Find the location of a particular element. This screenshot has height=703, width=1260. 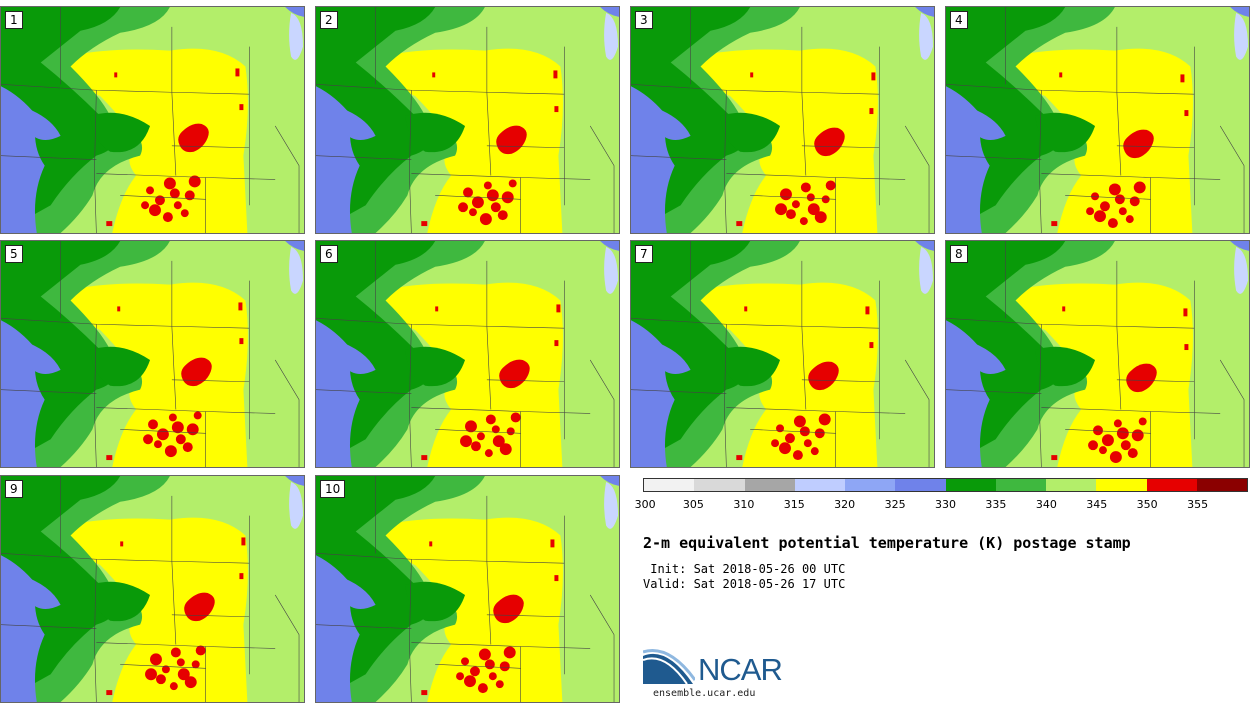

colorbar-tick-label: 300 is located at coordinates (645, 504).